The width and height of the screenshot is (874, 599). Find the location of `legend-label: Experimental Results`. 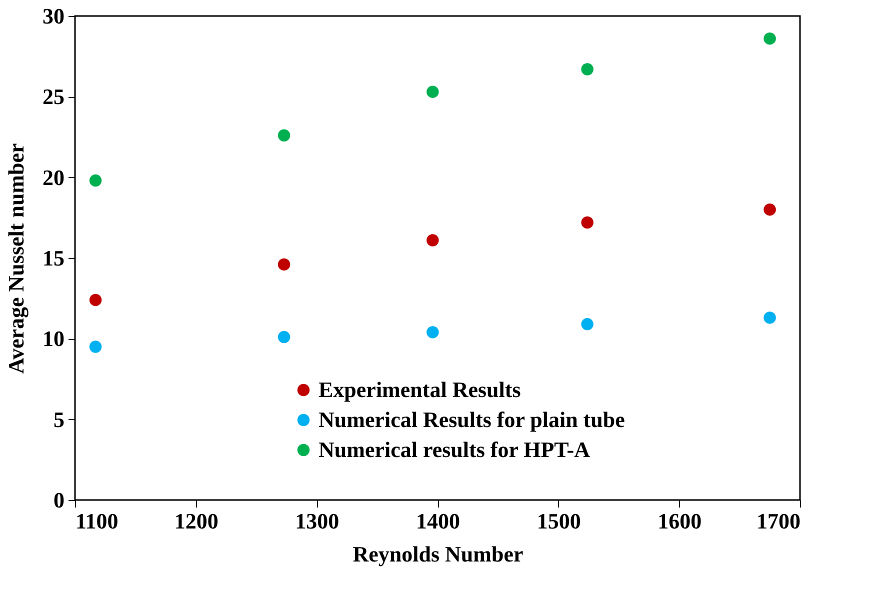

legend-label: Experimental Results is located at coordinates (420, 389).